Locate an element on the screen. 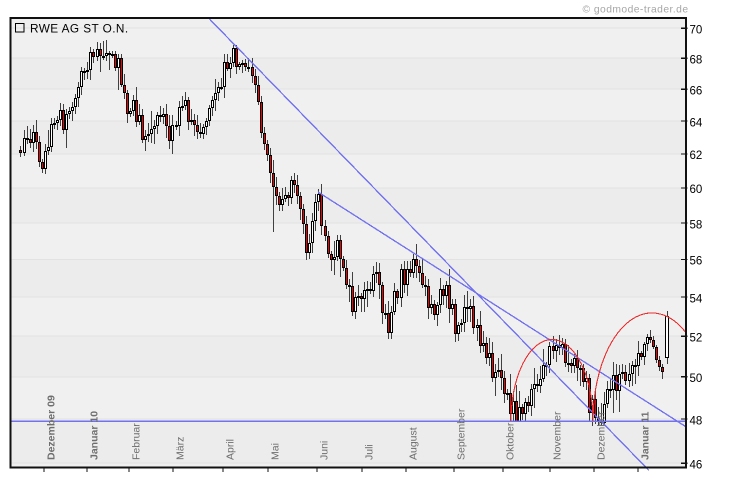 The image size is (730, 481). svg-text: 46 is located at coordinates (696, 466).